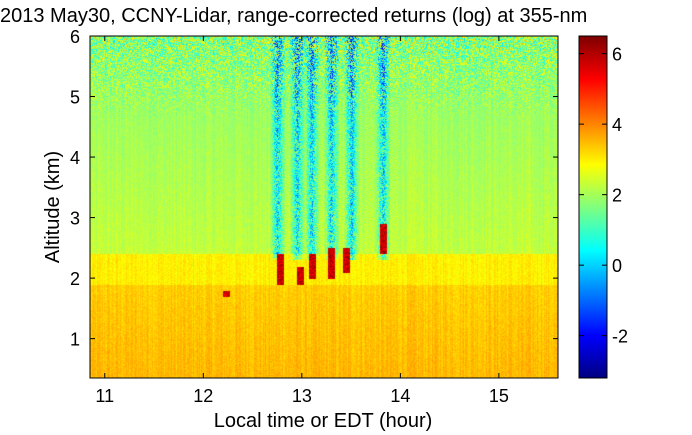  I want to click on colorbar-tick-label: -2, so click(620, 337).